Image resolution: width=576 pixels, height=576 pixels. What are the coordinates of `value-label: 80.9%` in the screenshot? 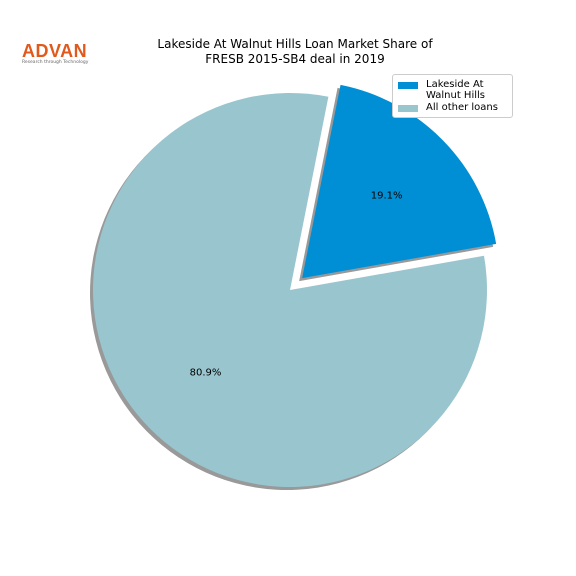 It's located at (206, 373).